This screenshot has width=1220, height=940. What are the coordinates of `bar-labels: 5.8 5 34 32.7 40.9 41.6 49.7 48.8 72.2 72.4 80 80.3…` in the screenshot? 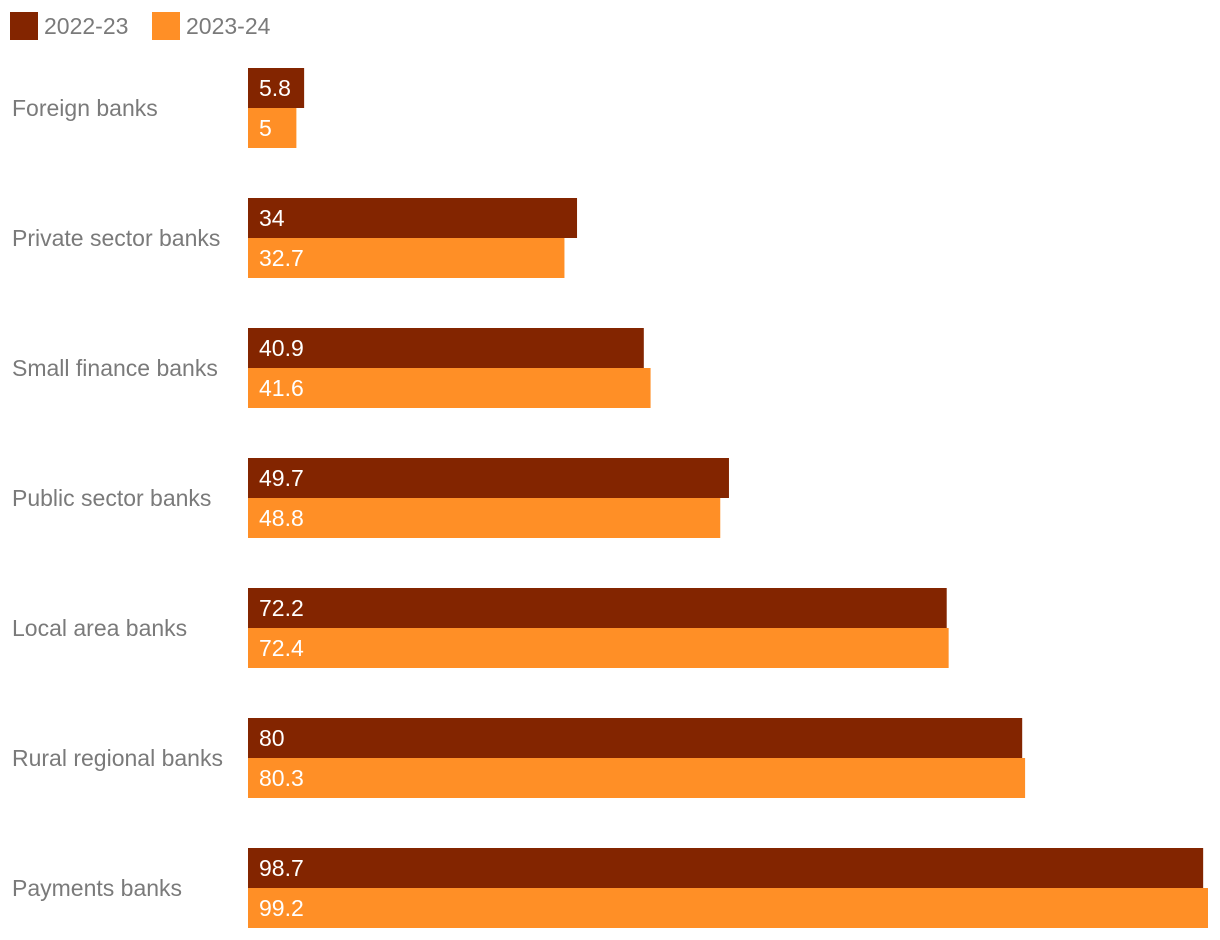 It's located at (281, 498).